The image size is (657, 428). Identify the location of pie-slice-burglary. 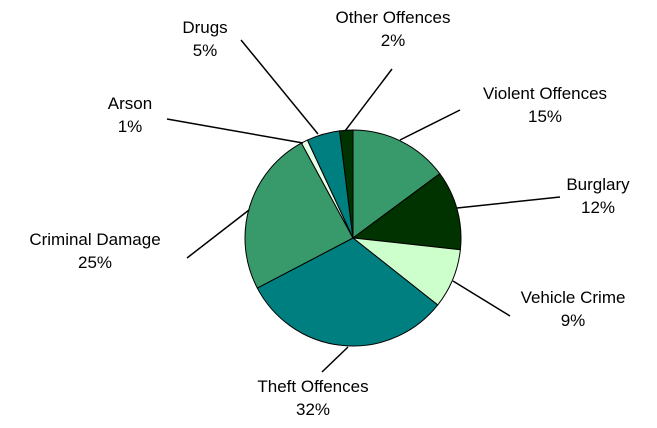
(406, 212).